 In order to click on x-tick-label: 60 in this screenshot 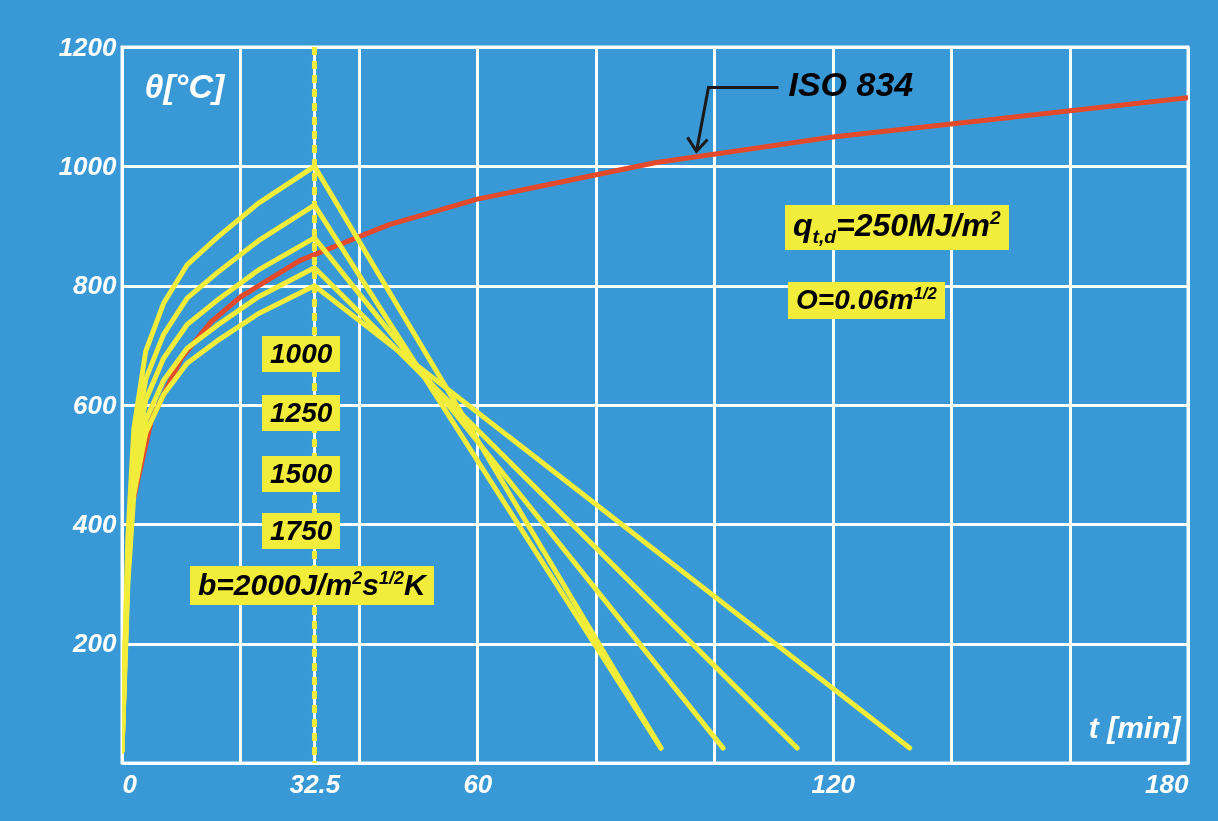, I will do `click(478, 783)`.